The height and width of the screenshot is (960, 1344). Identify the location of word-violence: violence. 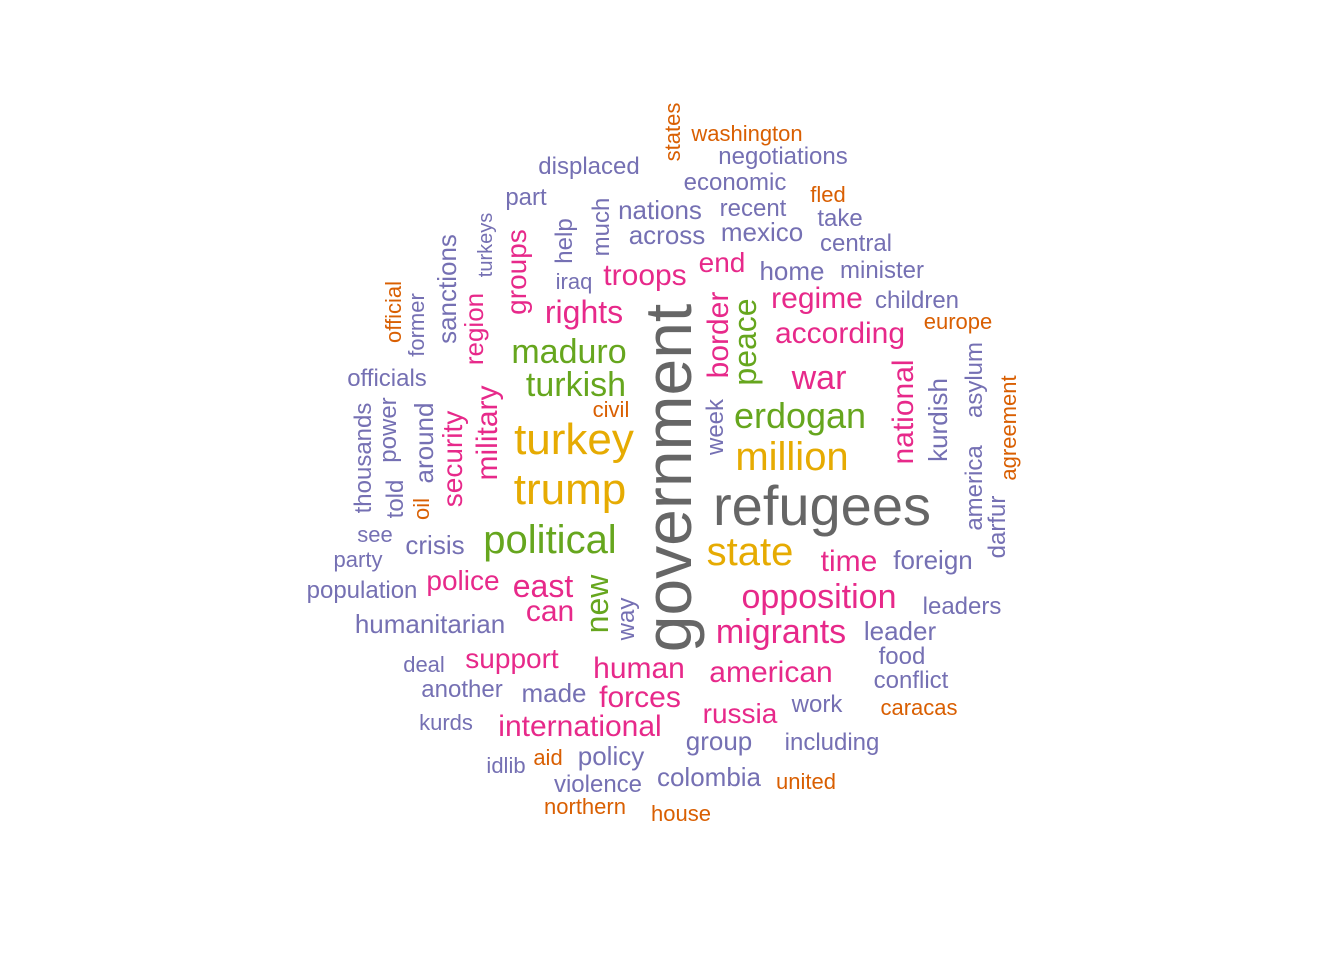
(598, 784).